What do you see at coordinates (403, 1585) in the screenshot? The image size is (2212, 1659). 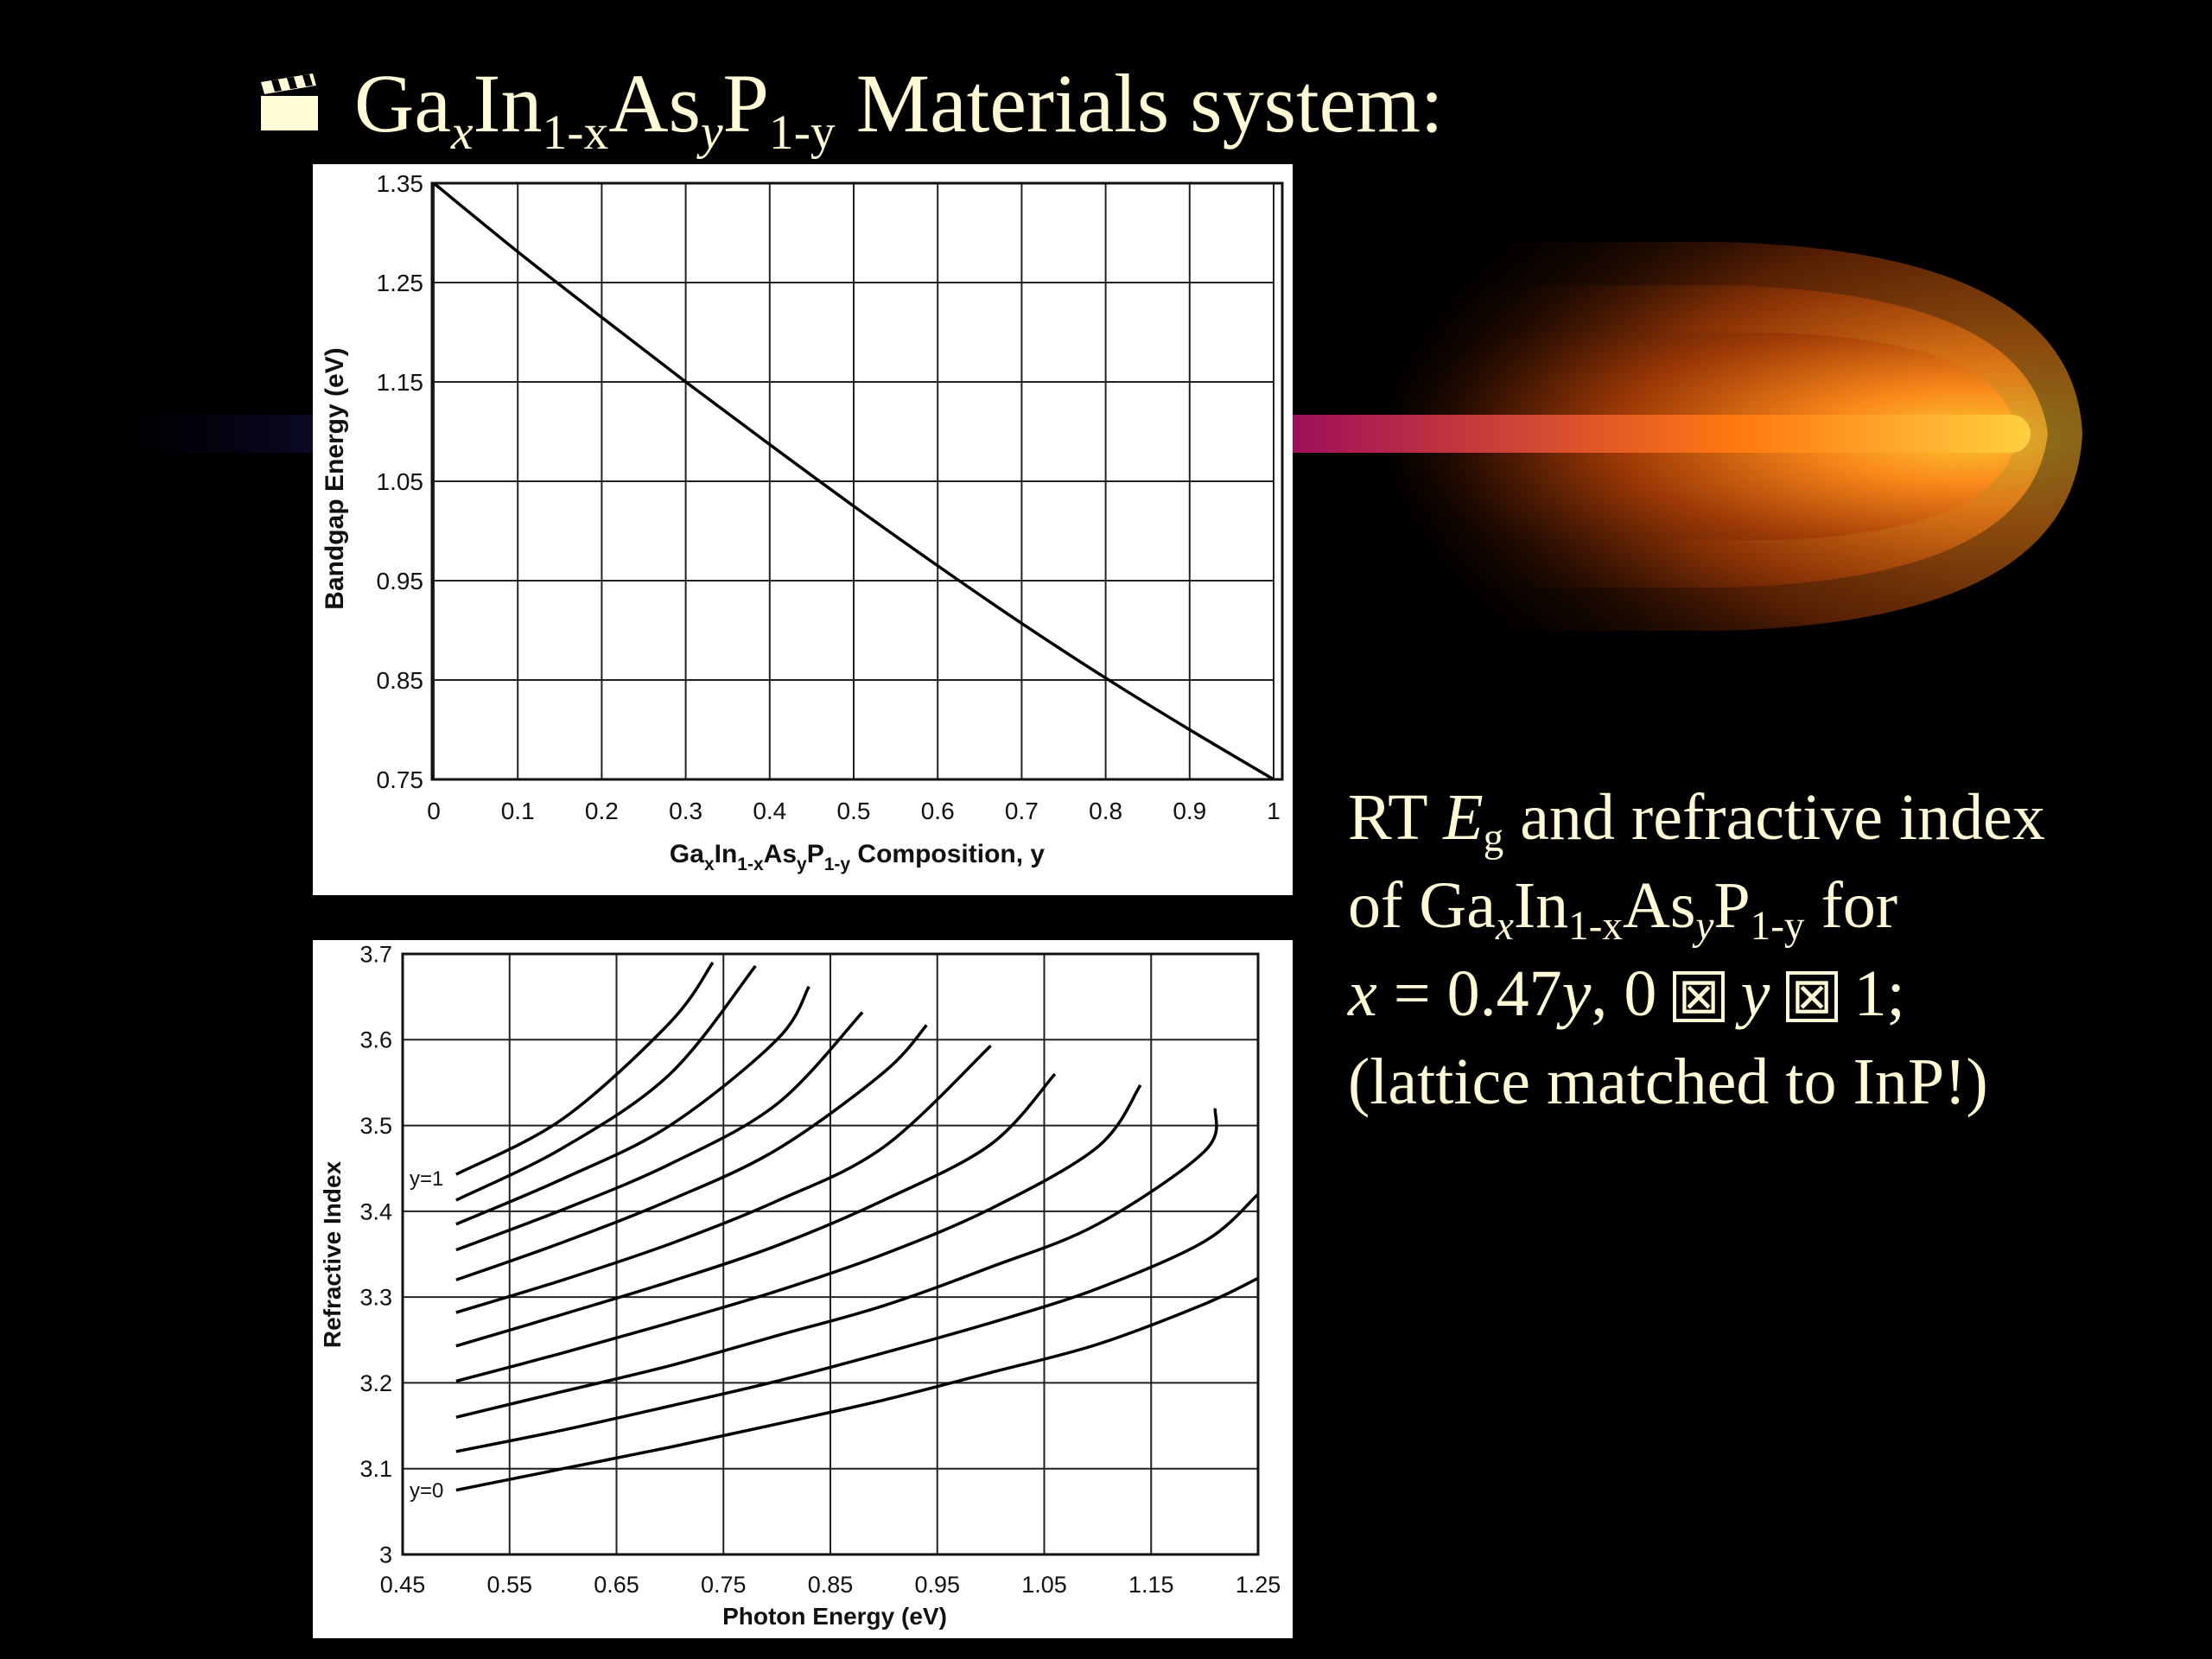 I see `x-tick-label: 0.45` at bounding box center [403, 1585].